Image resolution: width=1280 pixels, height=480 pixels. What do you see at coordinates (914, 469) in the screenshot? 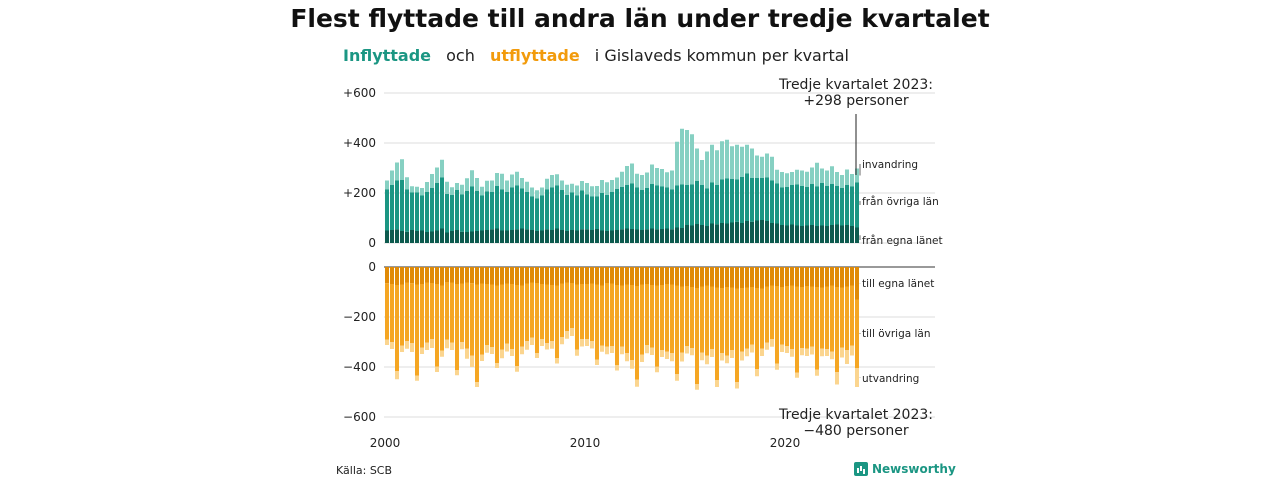
I see `brand-name: Newsworthy` at bounding box center [914, 469].